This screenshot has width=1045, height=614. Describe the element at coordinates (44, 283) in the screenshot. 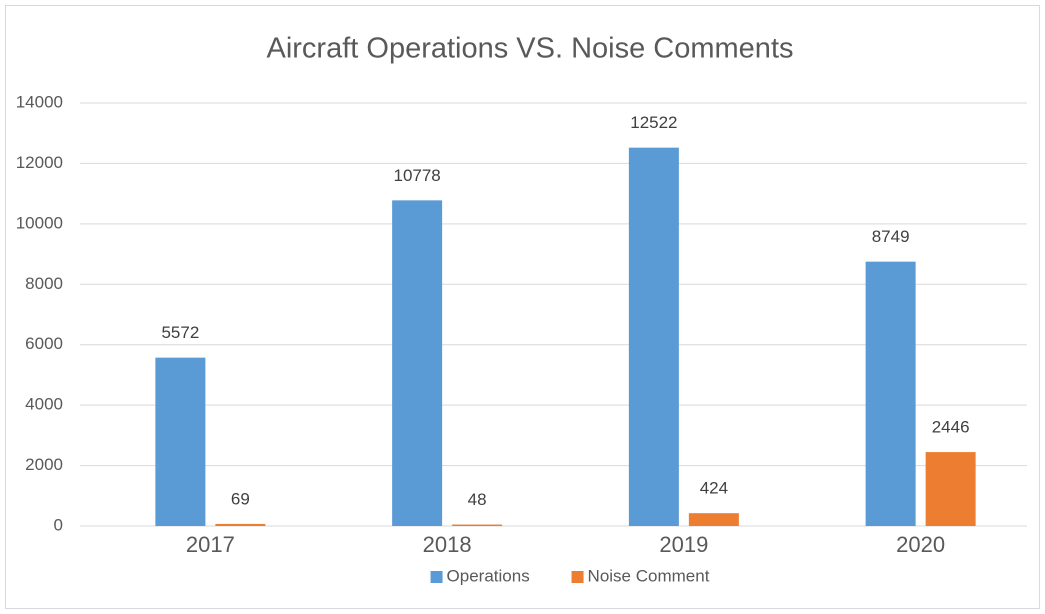

I see `y-tick-label: 8000` at that location.